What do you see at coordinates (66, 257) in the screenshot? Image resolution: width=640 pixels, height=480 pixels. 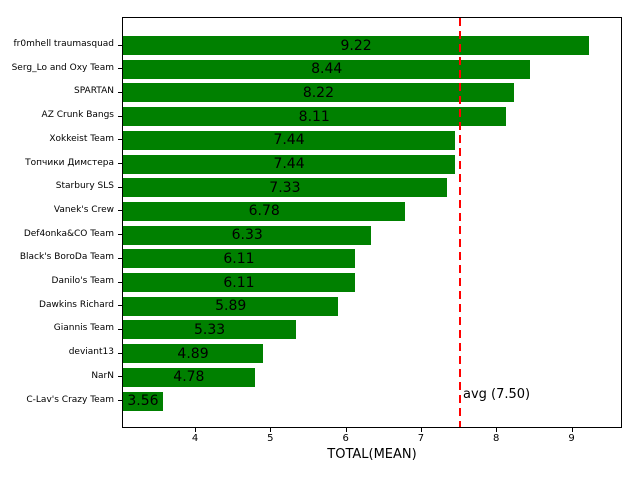 I see `y-tick-label: Black's BoroDa Team` at bounding box center [66, 257].